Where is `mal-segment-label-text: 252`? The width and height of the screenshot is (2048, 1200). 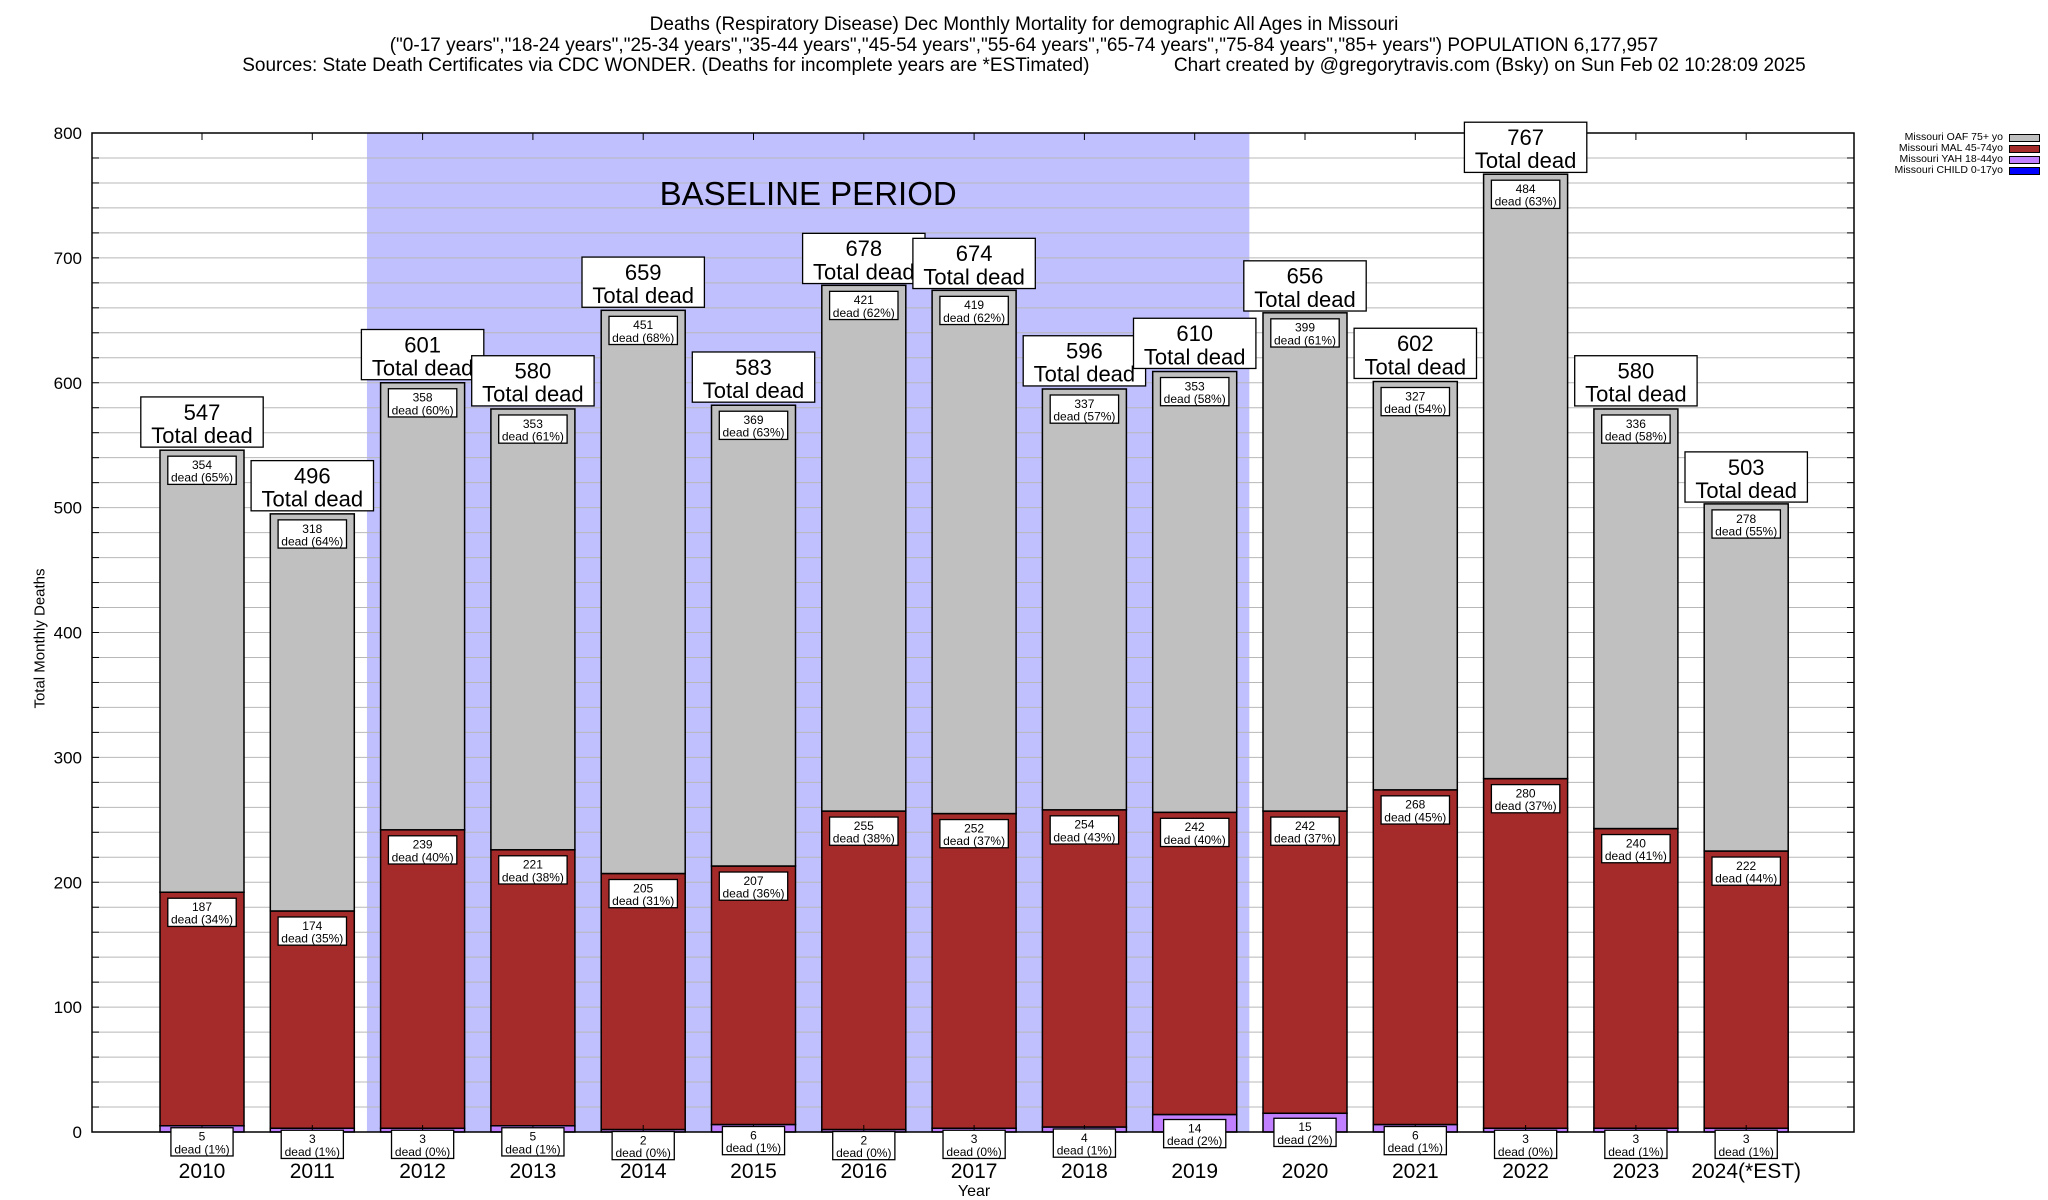
mal-segment-label-text: 252 is located at coordinates (974, 828).